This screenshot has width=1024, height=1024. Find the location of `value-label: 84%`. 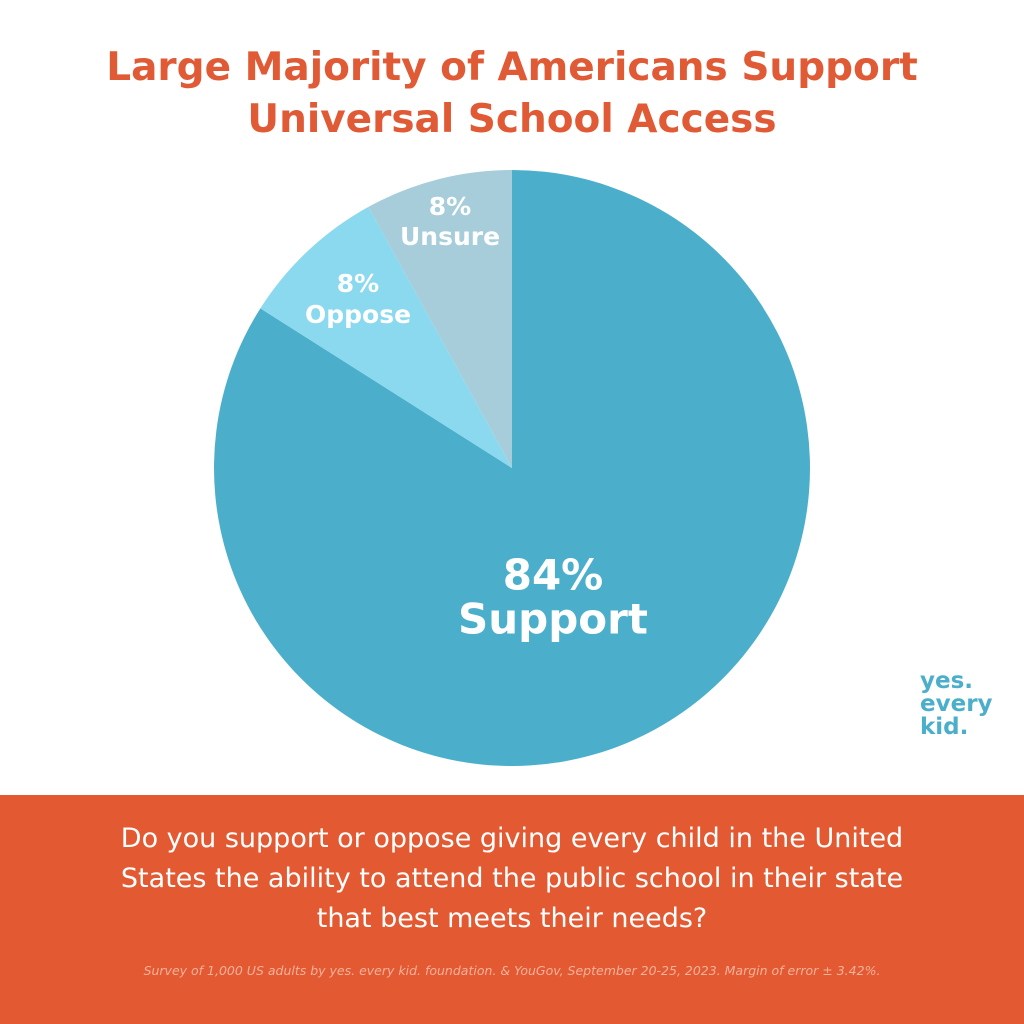

value-label: 84% is located at coordinates (553, 575).